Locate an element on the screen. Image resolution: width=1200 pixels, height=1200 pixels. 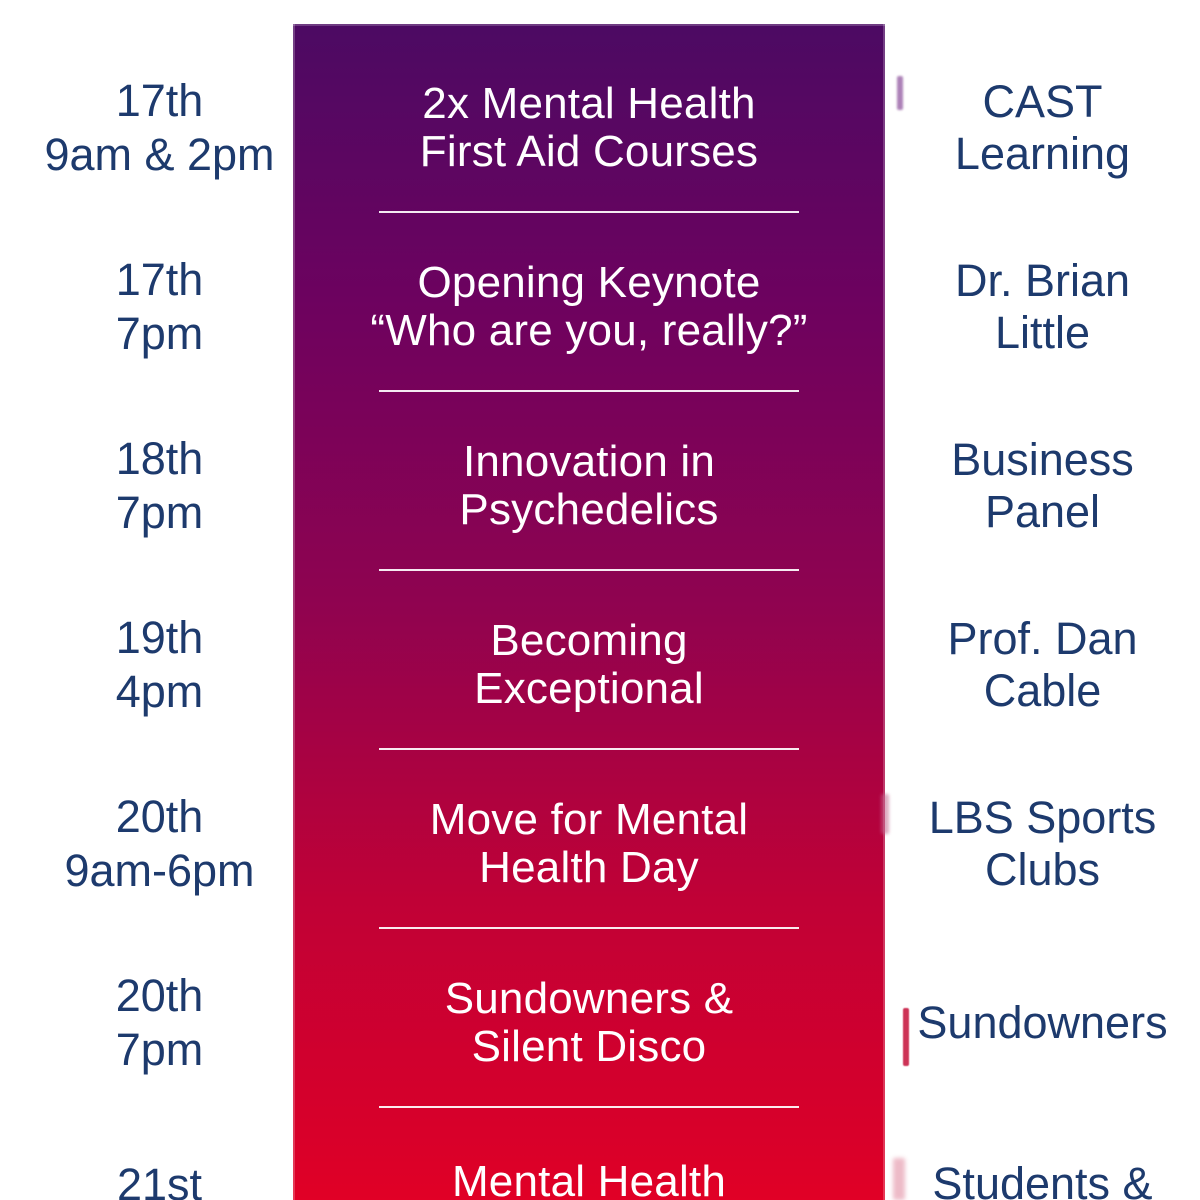
event-host-text: CAST Learning is located at coordinates (1042, 127).